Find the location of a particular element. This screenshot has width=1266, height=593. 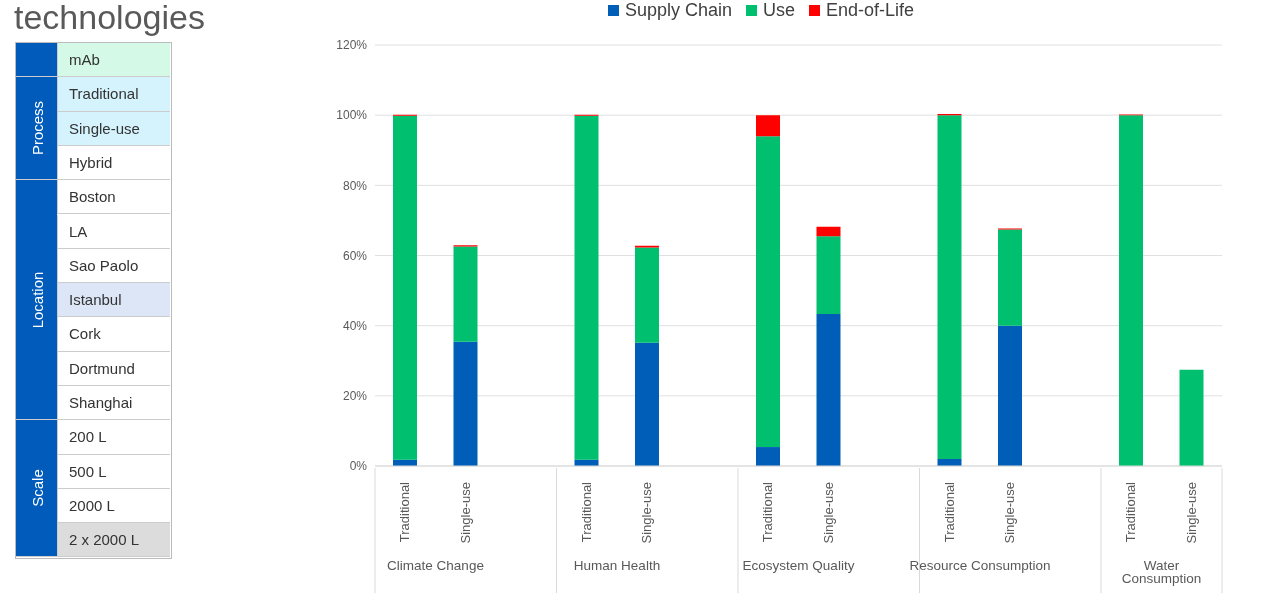

text: Resource Consumption is located at coordinates (980, 565).